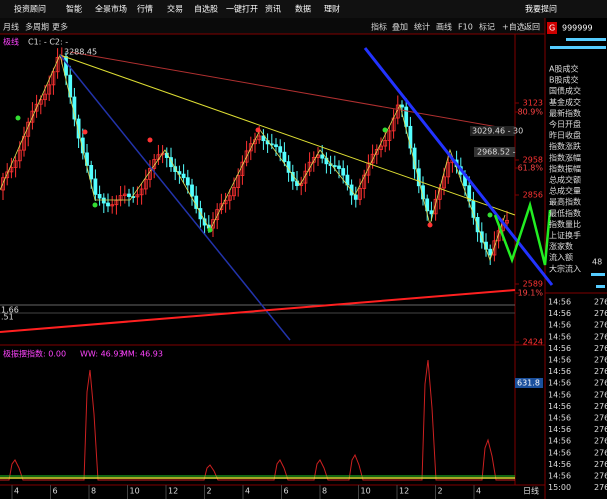 The image size is (607, 499). What do you see at coordinates (531, 112) in the screenshot?
I see `axis-label: 80.9%` at bounding box center [531, 112].